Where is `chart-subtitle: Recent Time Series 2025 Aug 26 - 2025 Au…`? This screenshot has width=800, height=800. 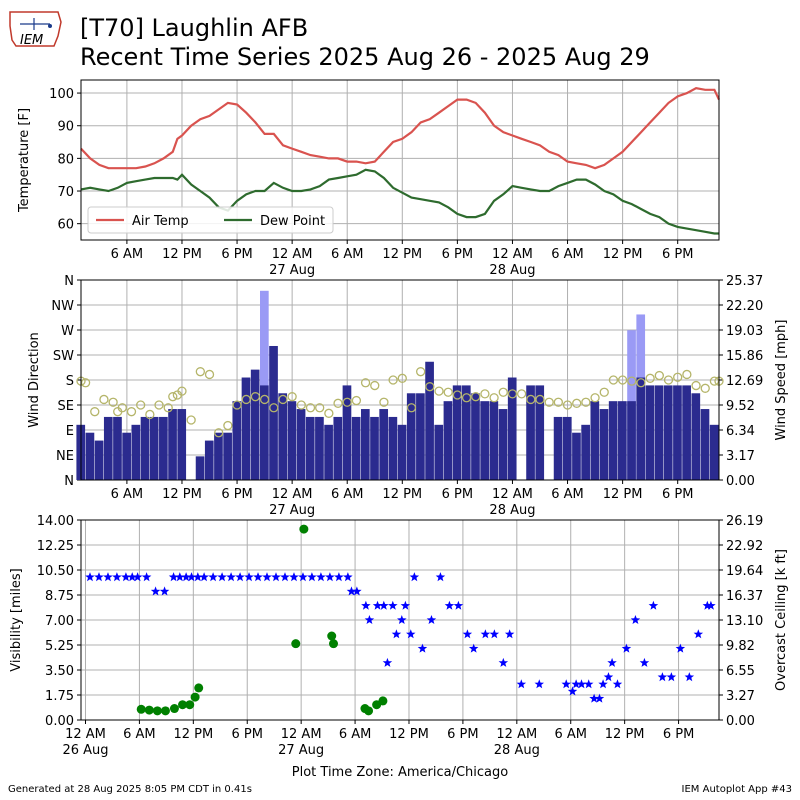 chart-subtitle: Recent Time Series 2025 Aug 26 - 2025 Au… is located at coordinates (365, 57).